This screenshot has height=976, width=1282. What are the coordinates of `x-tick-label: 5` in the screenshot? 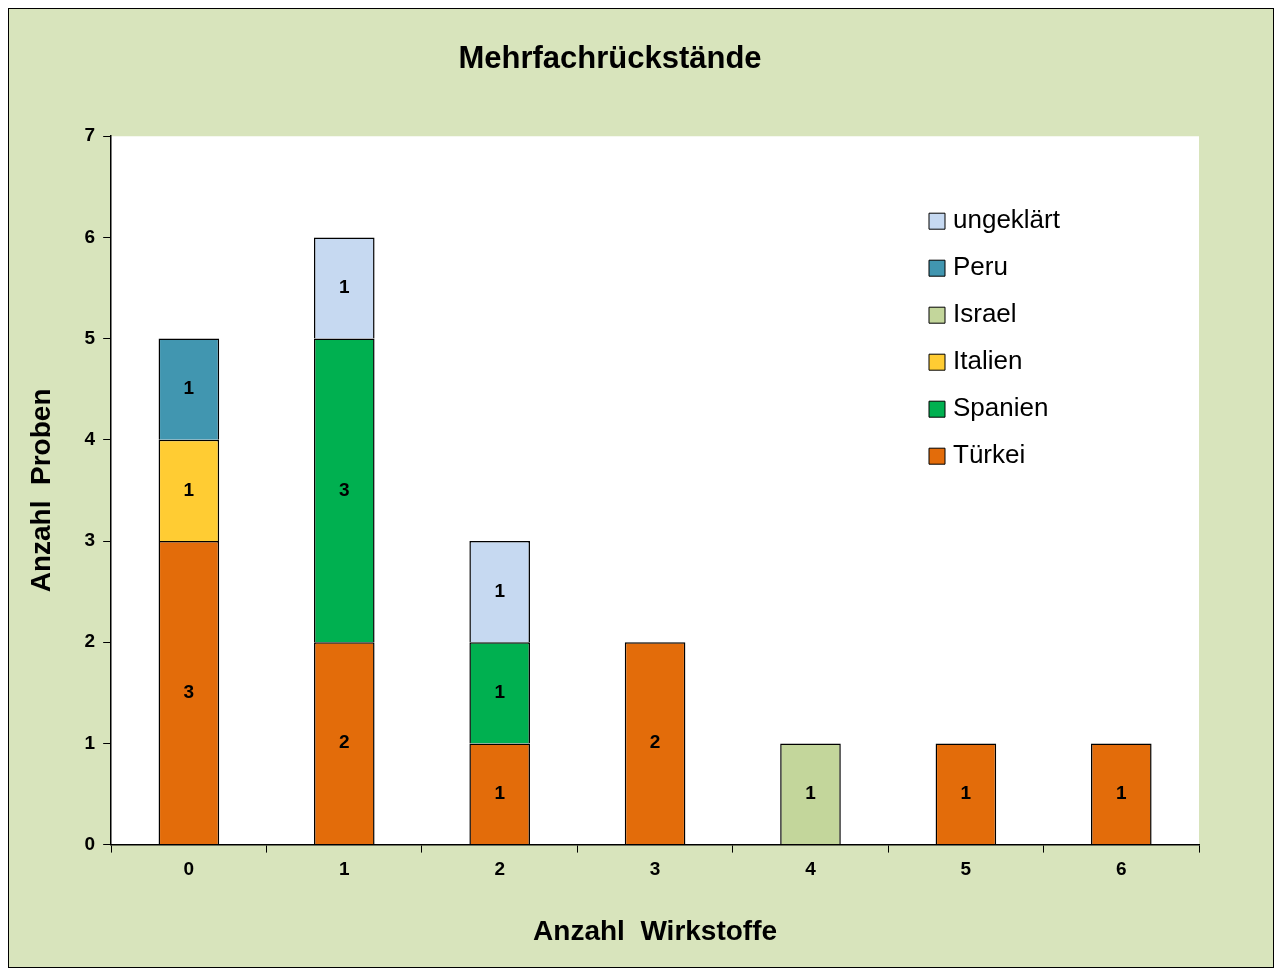 It's located at (966, 869).